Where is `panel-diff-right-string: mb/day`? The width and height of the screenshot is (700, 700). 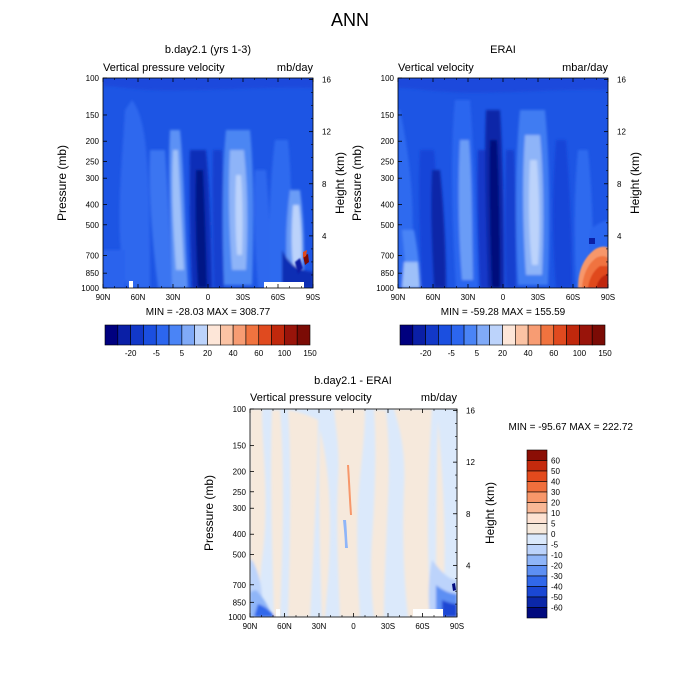 panel-diff-right-string: mb/day is located at coordinates (439, 398).